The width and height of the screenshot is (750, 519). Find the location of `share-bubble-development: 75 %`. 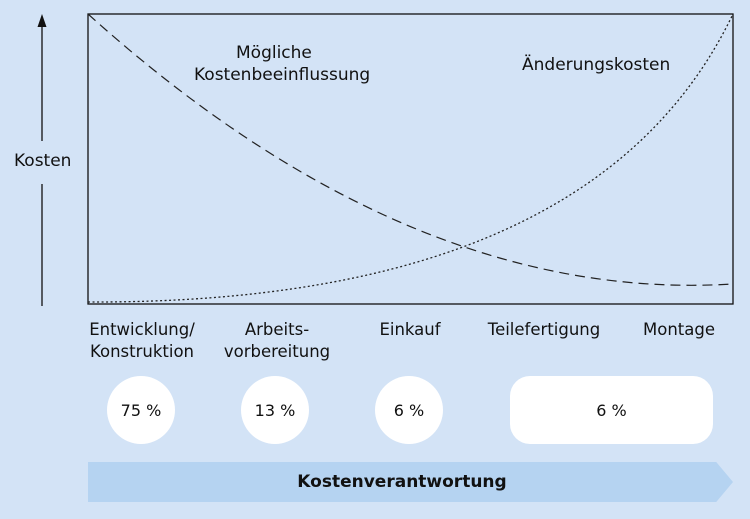

share-bubble-development: 75 % is located at coordinates (141, 410).